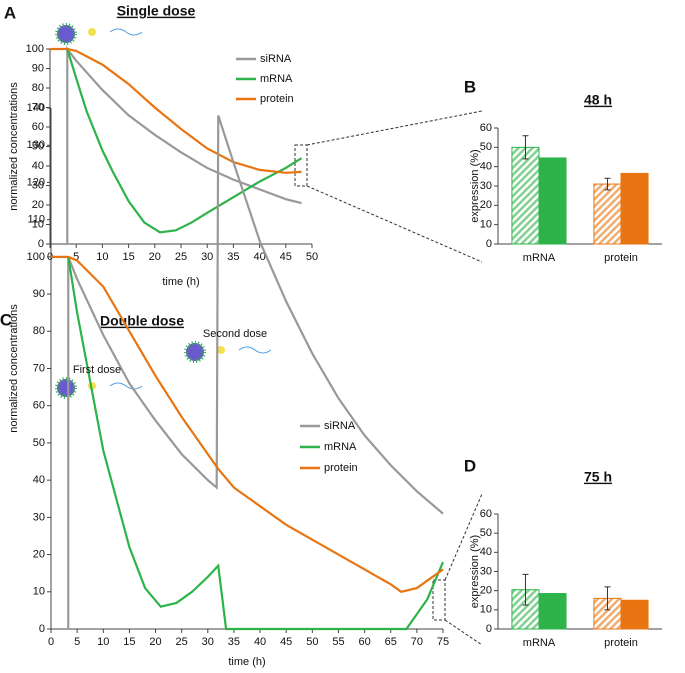  Describe the element at coordinates (36, 145) in the screenshot. I see `y-tick-label: 130` at that location.